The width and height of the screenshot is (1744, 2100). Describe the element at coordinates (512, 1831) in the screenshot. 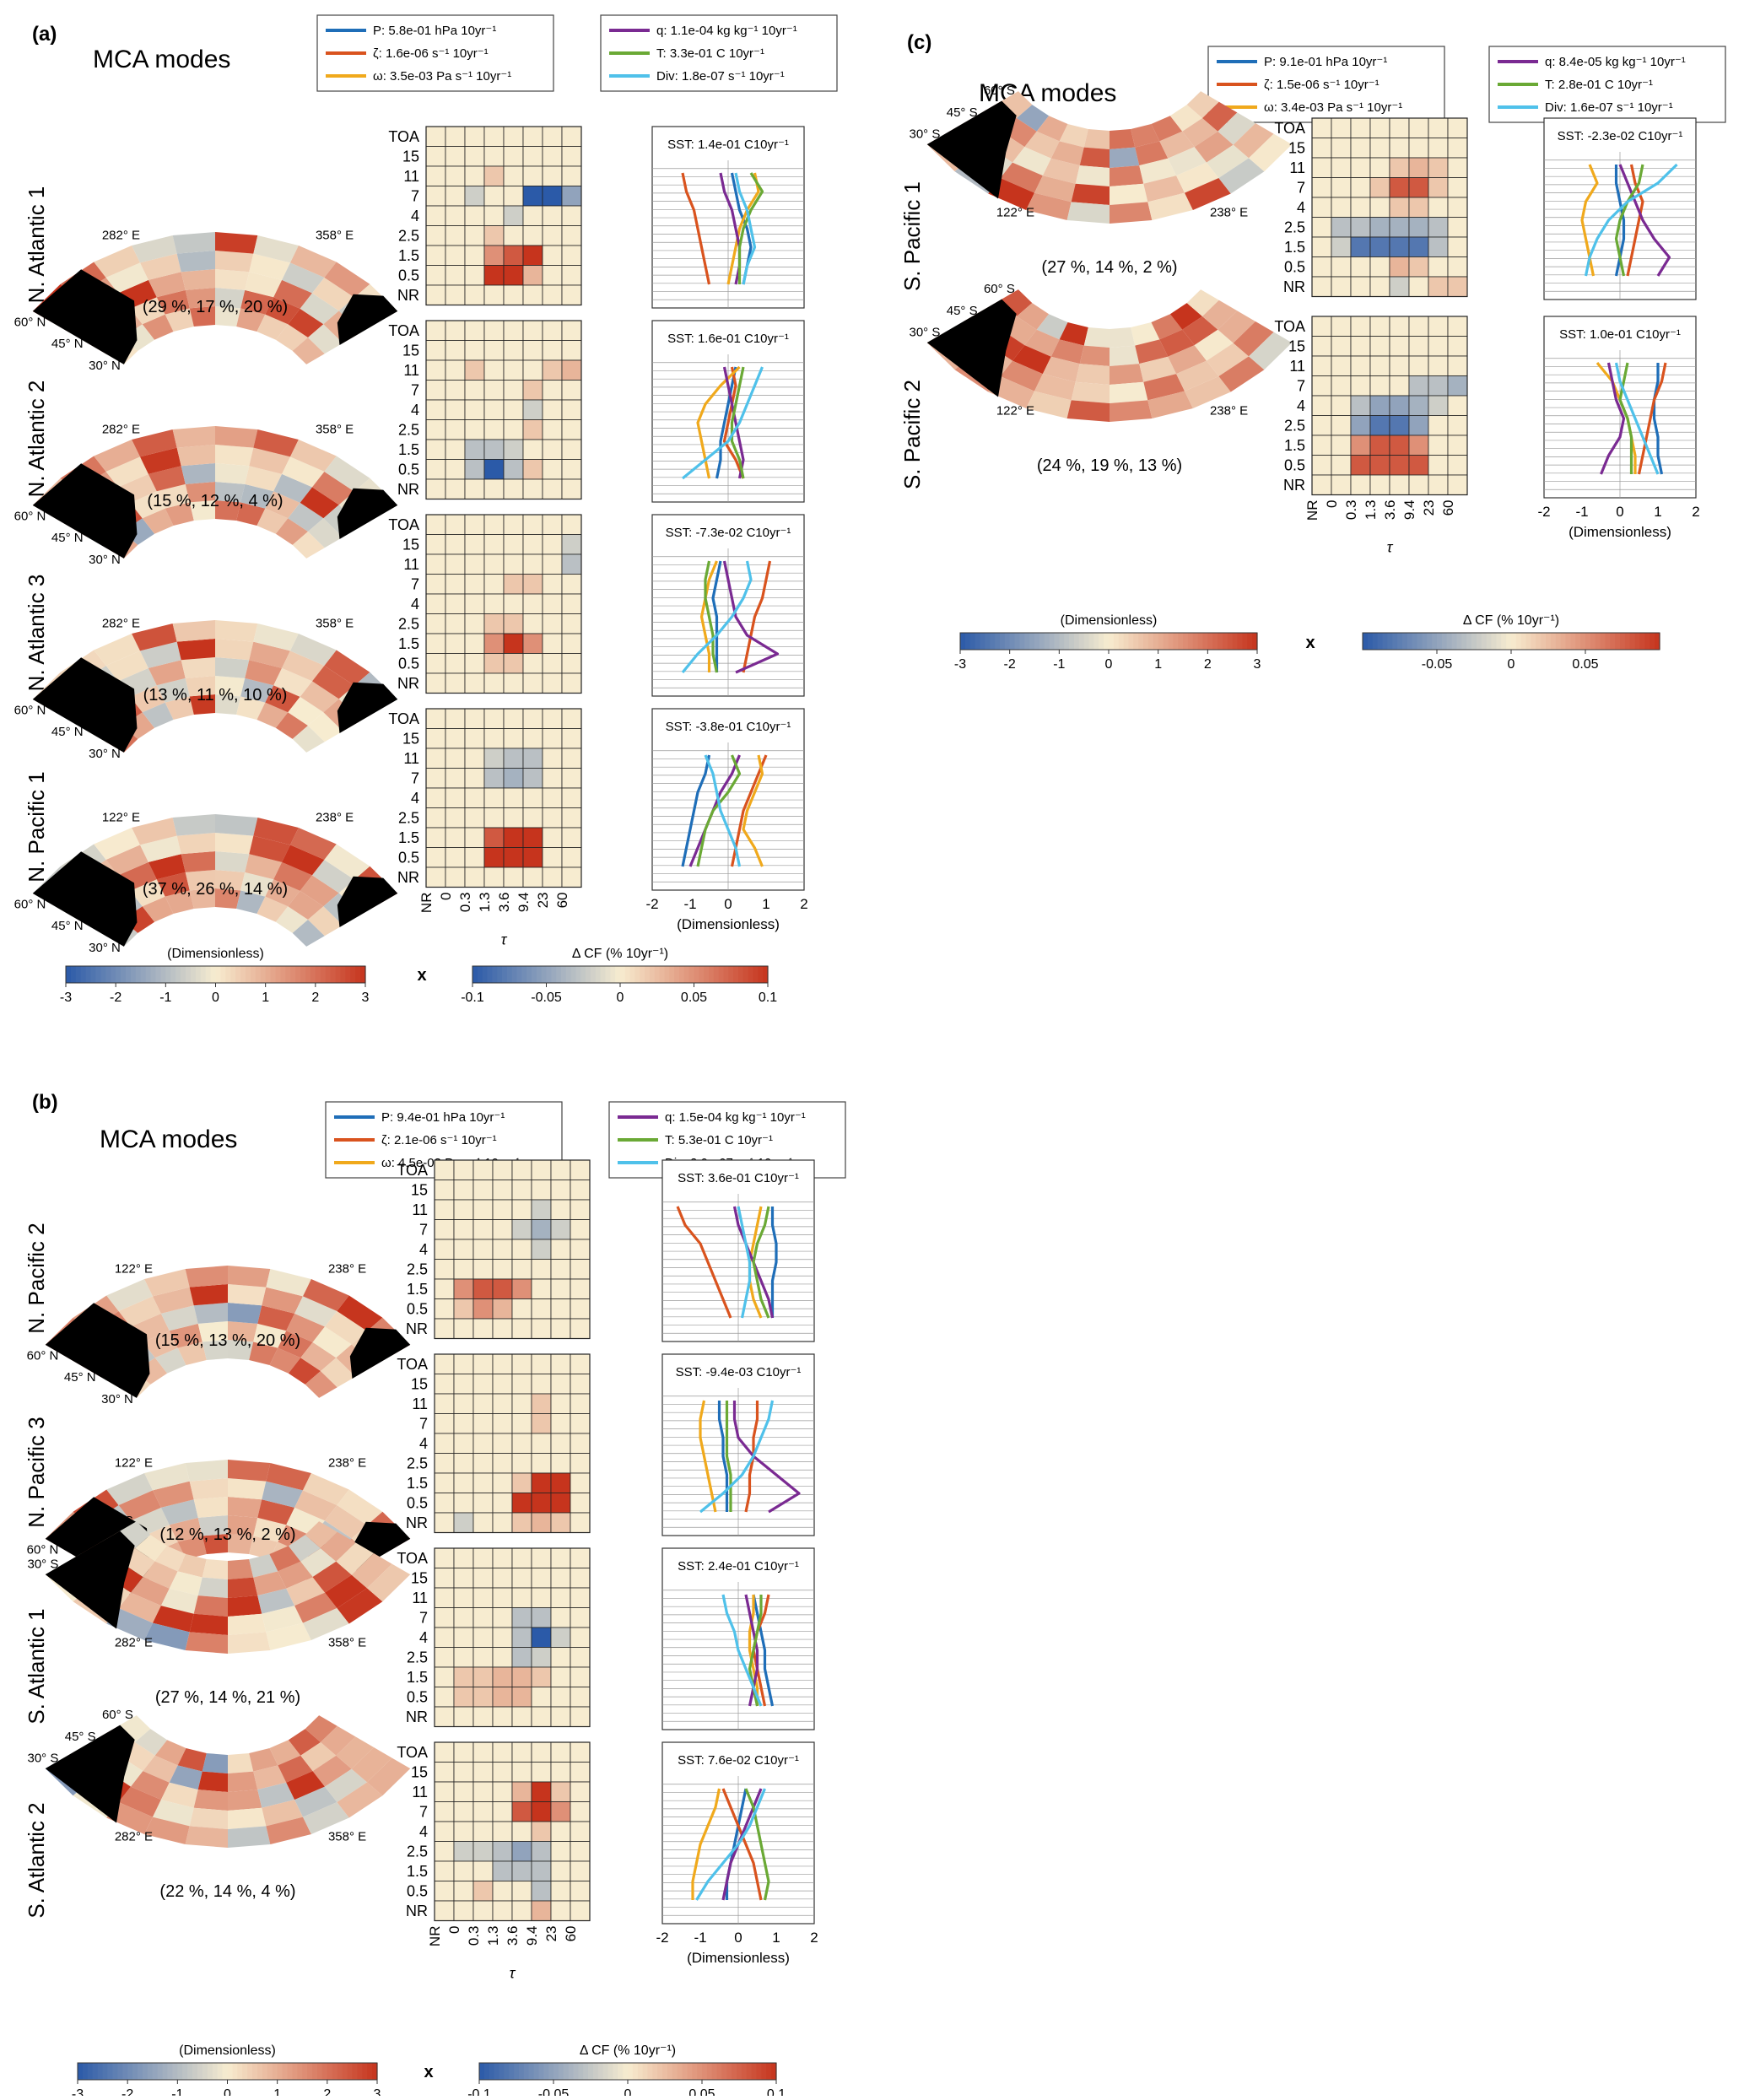

I see `cf-frame` at that location.